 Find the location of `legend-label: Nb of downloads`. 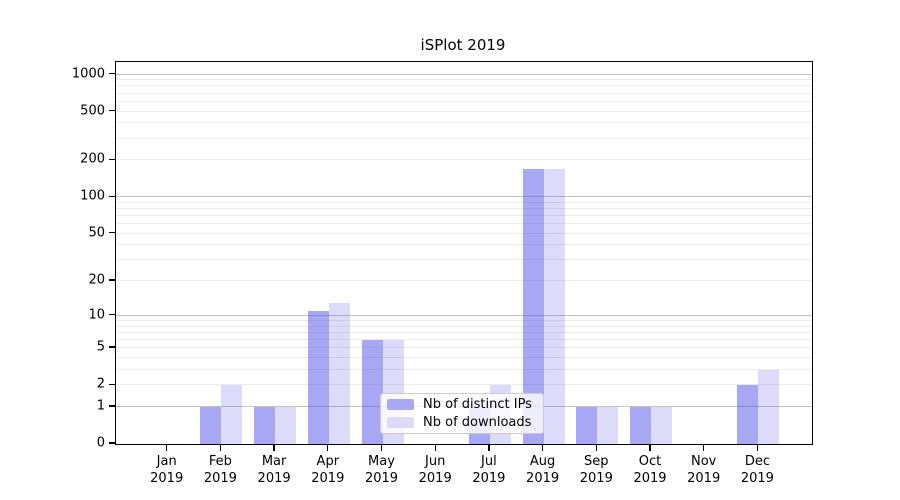

legend-label: Nb of downloads is located at coordinates (477, 422).